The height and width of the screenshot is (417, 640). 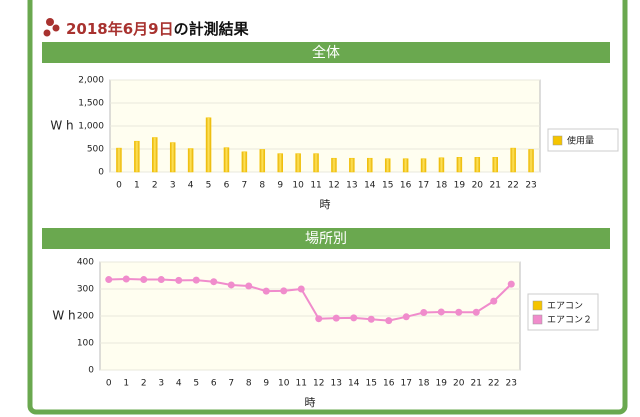 I want to click on x-tick-label: 2, so click(x=155, y=186).